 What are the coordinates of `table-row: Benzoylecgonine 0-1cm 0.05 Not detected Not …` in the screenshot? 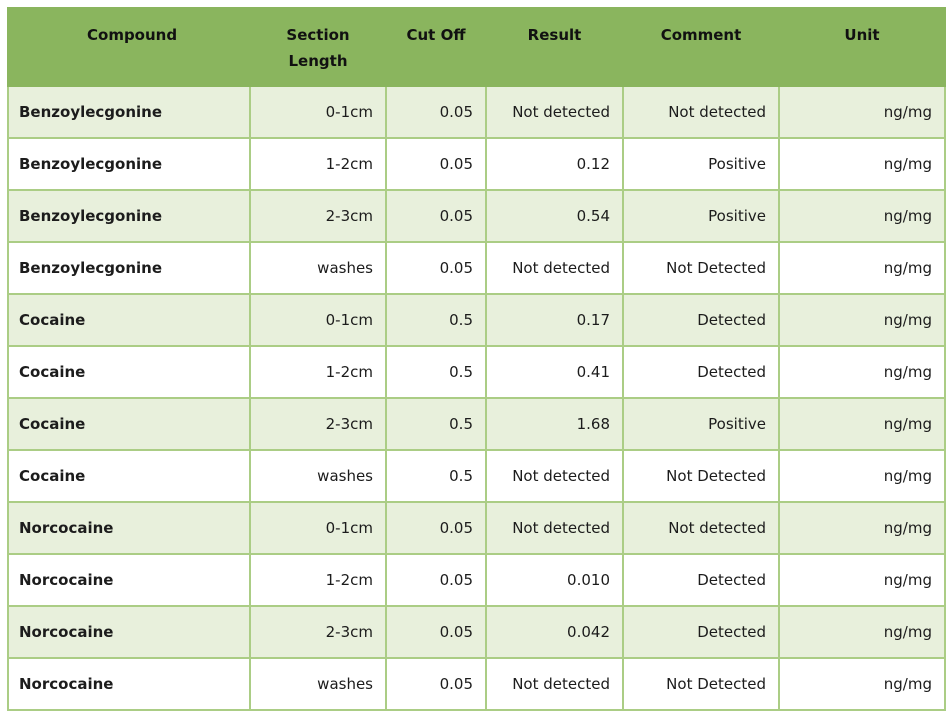 It's located at (476, 112).